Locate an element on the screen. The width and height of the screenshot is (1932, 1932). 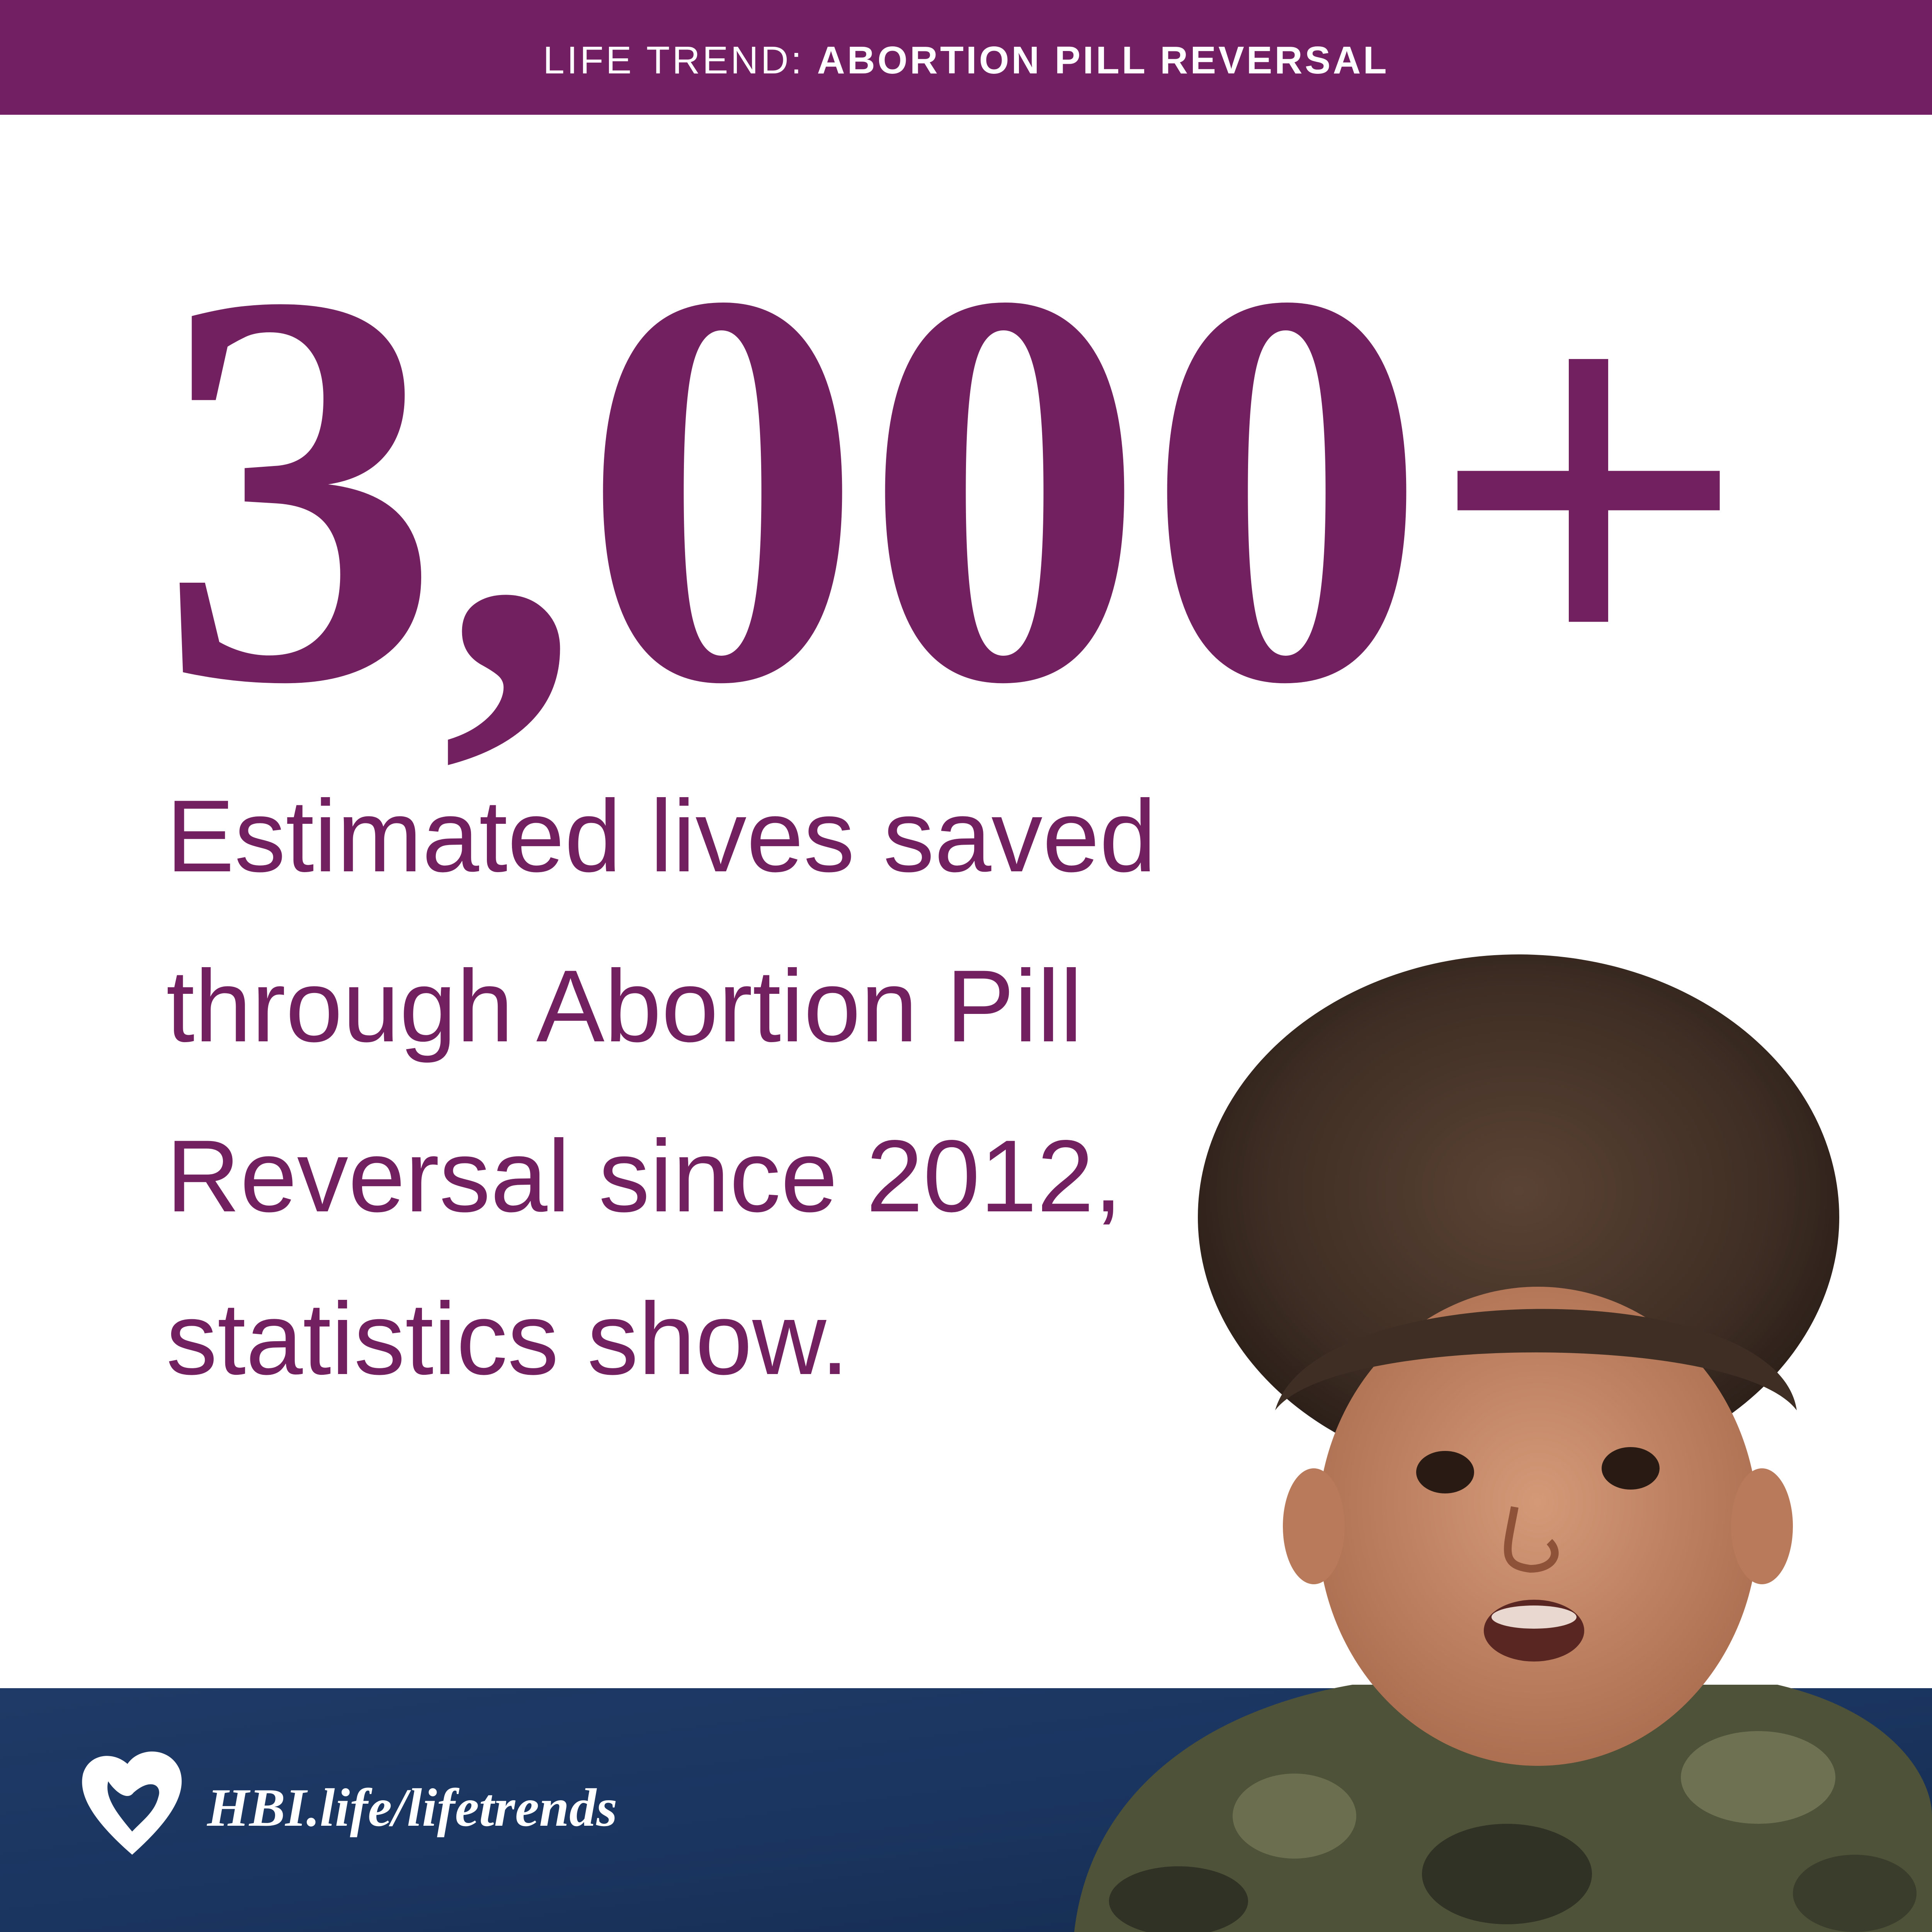
description-line: through Abortion Pill is located at coordinates (624, 1006).